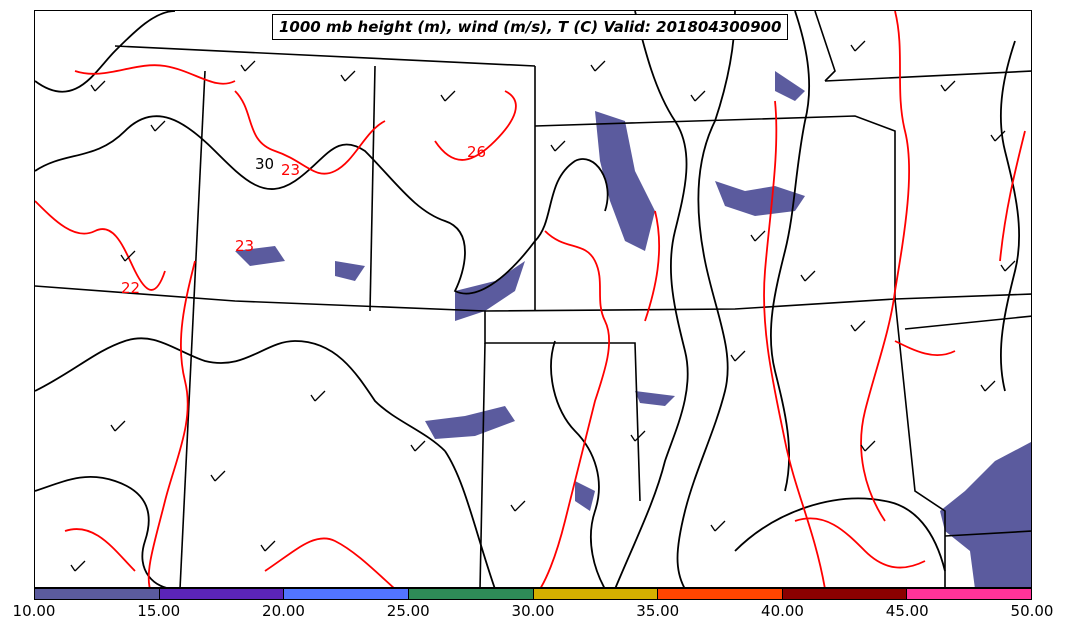 The image size is (1065, 633). Describe the element at coordinates (476, 152) in the screenshot. I see `temperature-contour-label: 26` at that location.